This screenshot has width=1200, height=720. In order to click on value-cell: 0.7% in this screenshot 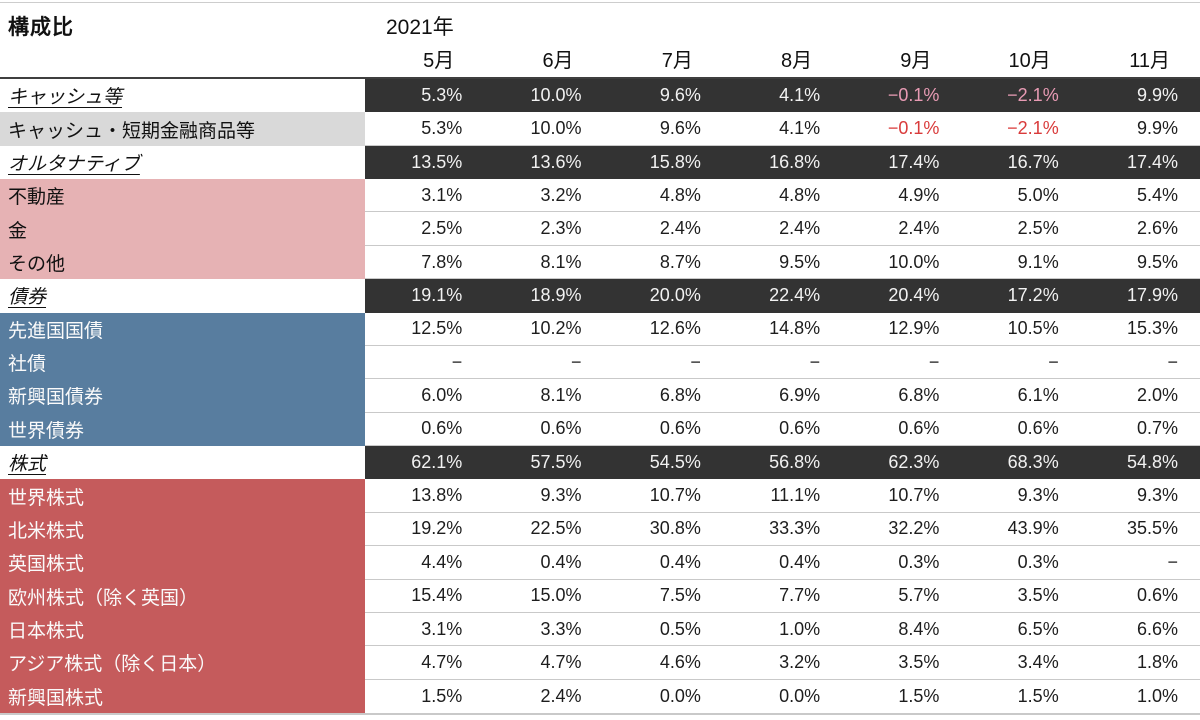, I will do `click(1140, 429)`.